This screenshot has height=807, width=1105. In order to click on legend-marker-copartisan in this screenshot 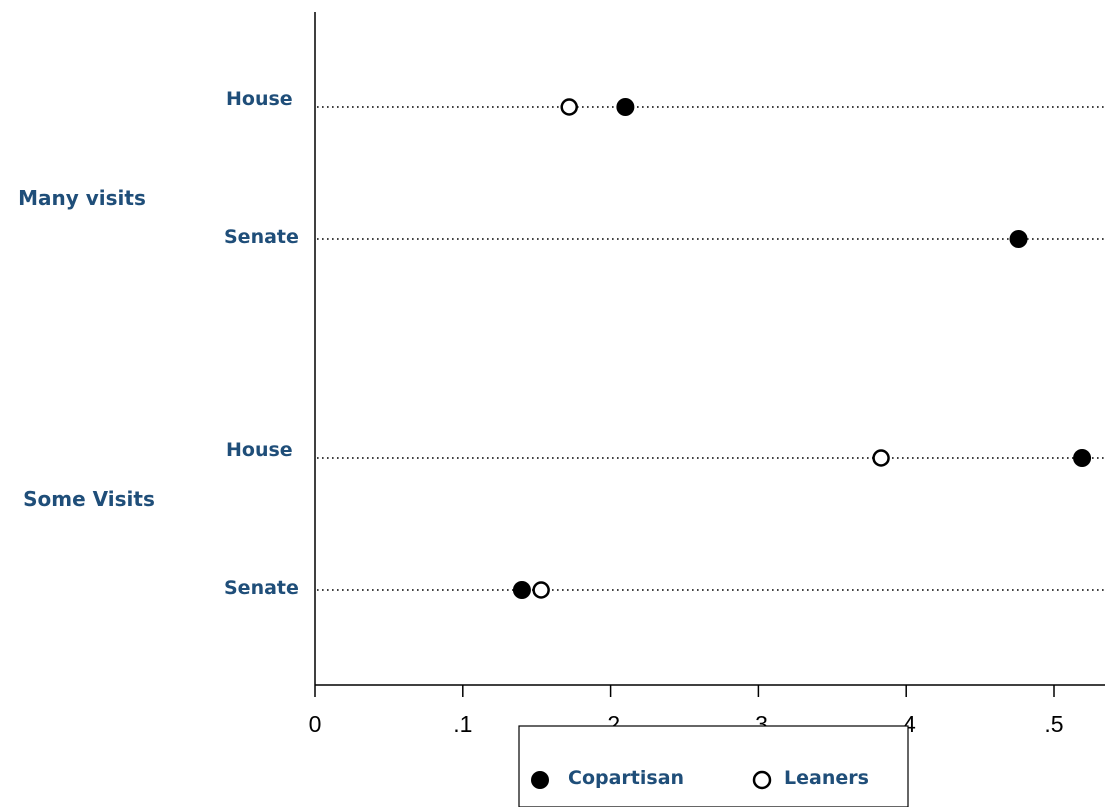, I will do `click(540, 780)`.